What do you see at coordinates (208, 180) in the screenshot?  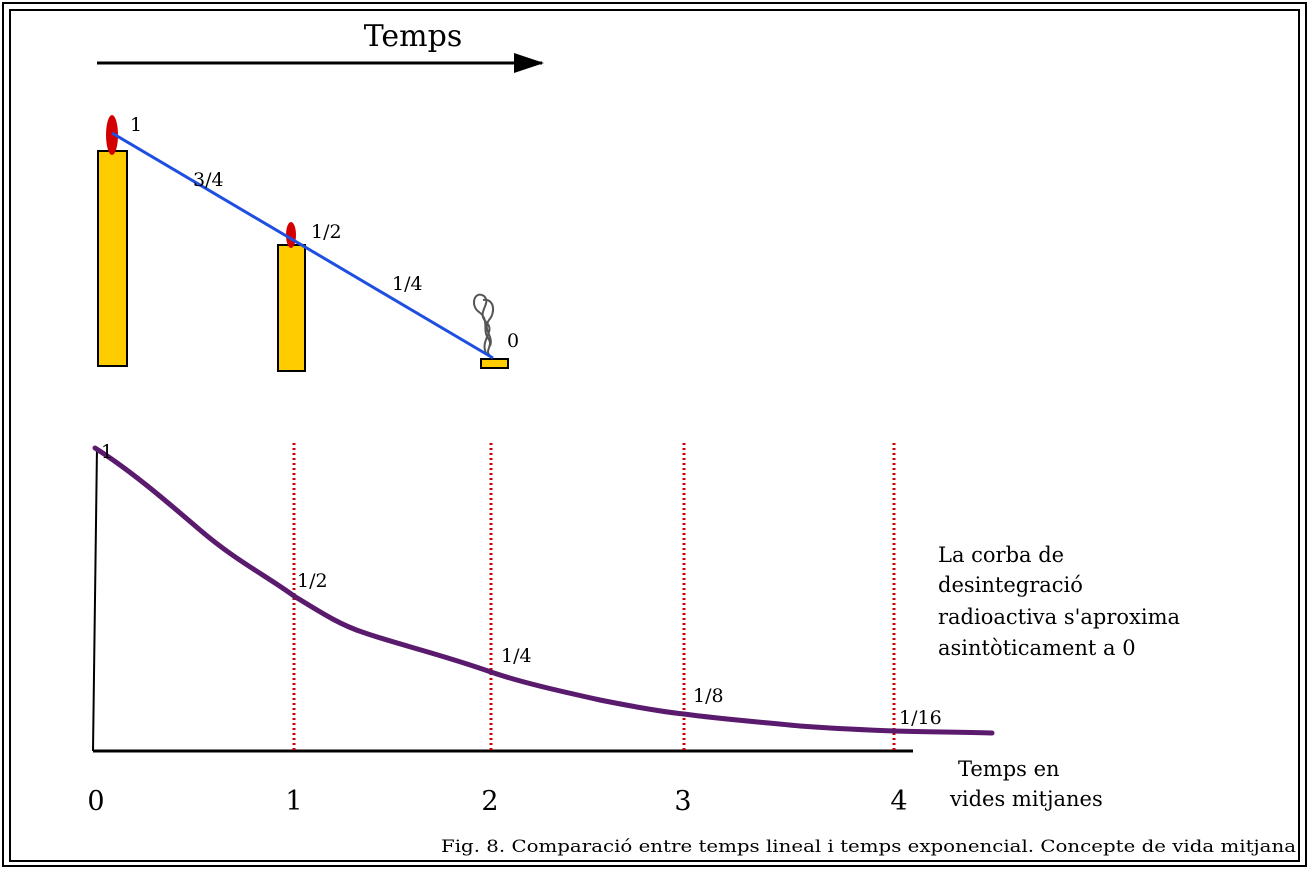 I see `candle-fraction-3-4: 3/4` at bounding box center [208, 180].